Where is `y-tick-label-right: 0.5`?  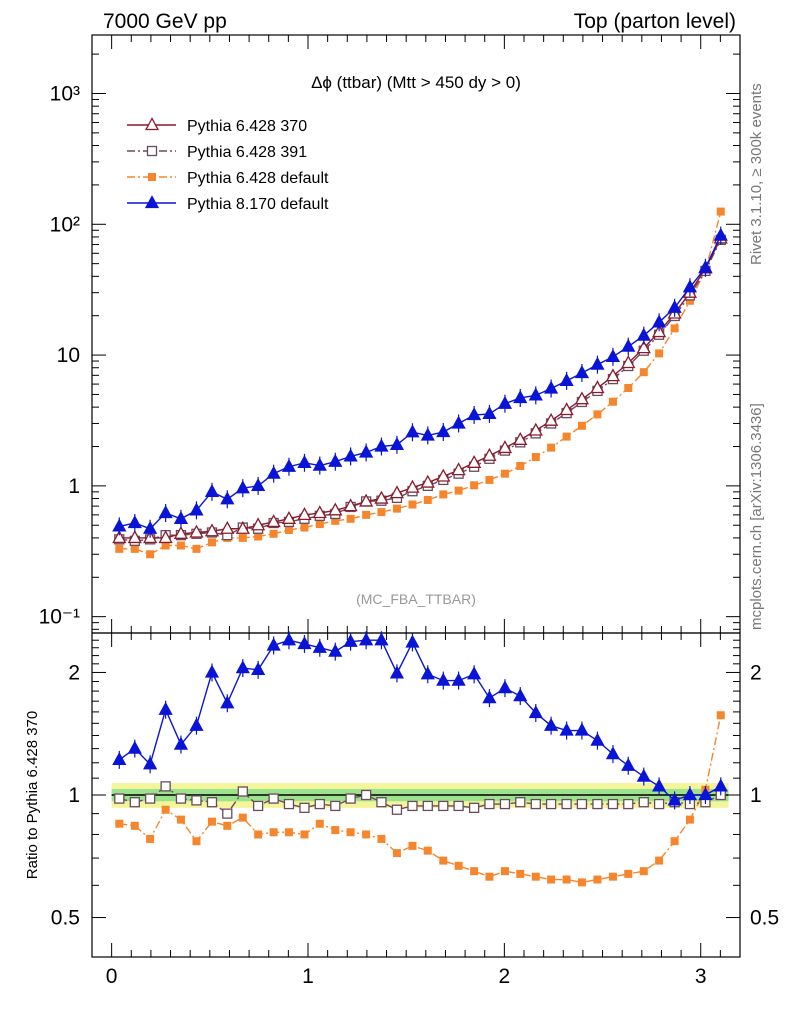 y-tick-label-right: 0.5 is located at coordinates (764, 918).